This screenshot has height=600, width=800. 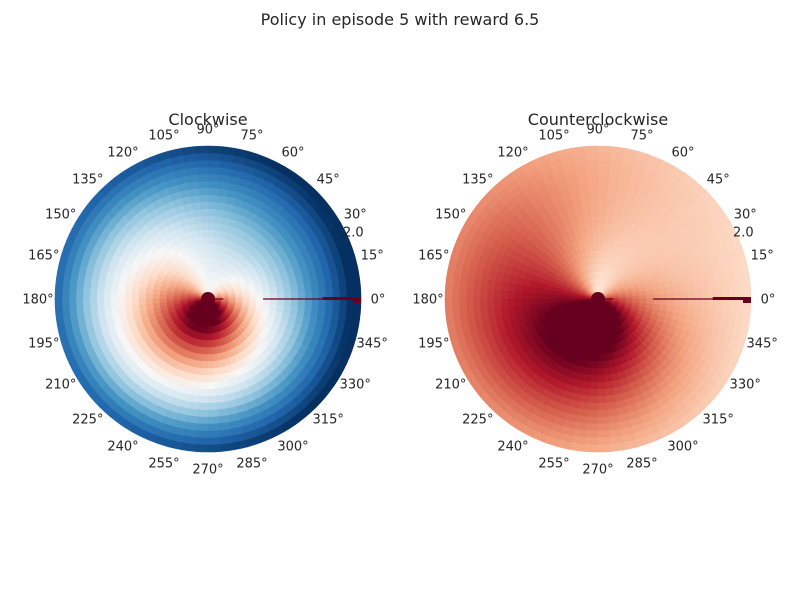 I want to click on theta-tick-label: 0°, so click(x=768, y=300).